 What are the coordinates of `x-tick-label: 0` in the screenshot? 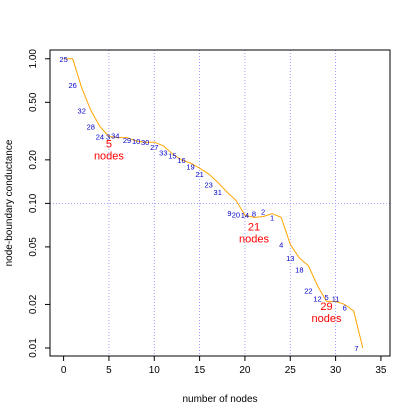 It's located at (64, 370).